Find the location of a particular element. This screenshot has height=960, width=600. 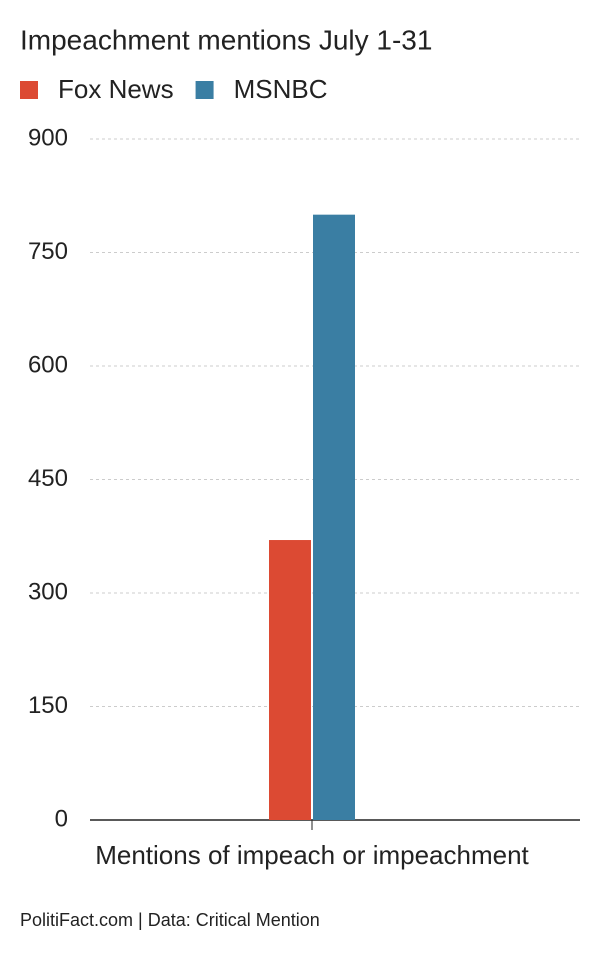

y-tick-label: 600 is located at coordinates (48, 364).